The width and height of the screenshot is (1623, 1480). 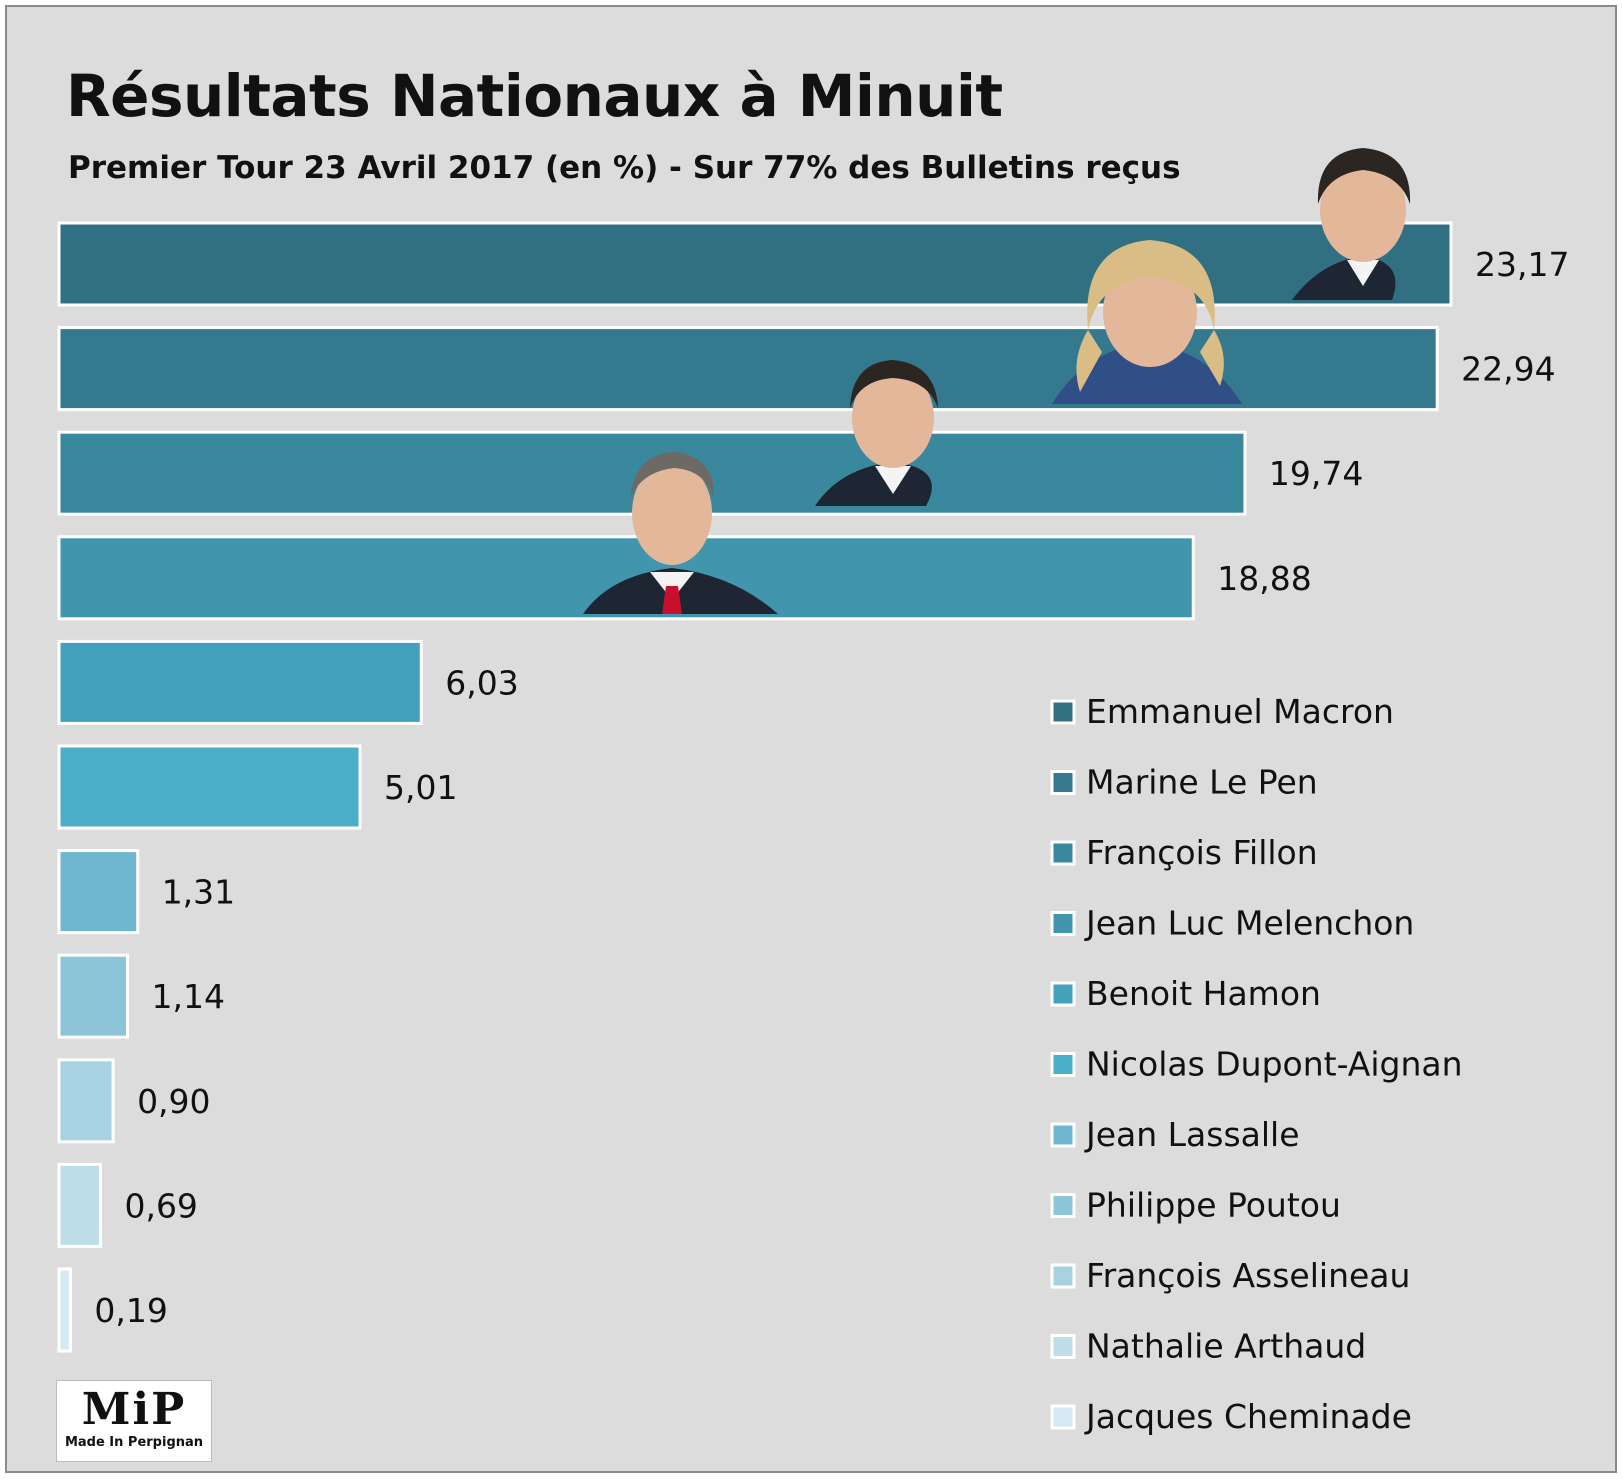 I want to click on legend-swatch-nicolas-dupont-aignan, so click(x=1063, y=1064).